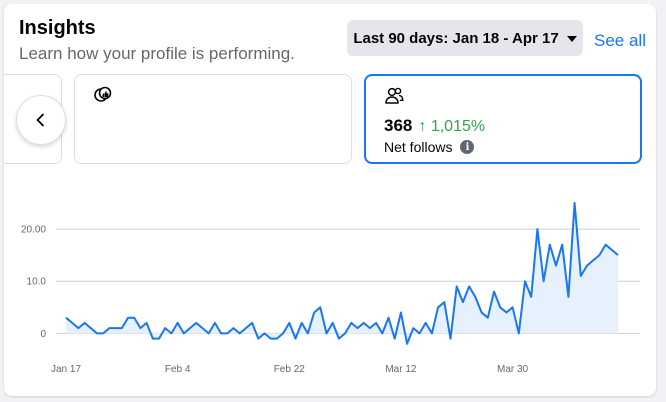 The width and height of the screenshot is (666, 402). Describe the element at coordinates (103, 94) in the screenshot. I see `reactions-icon` at that location.